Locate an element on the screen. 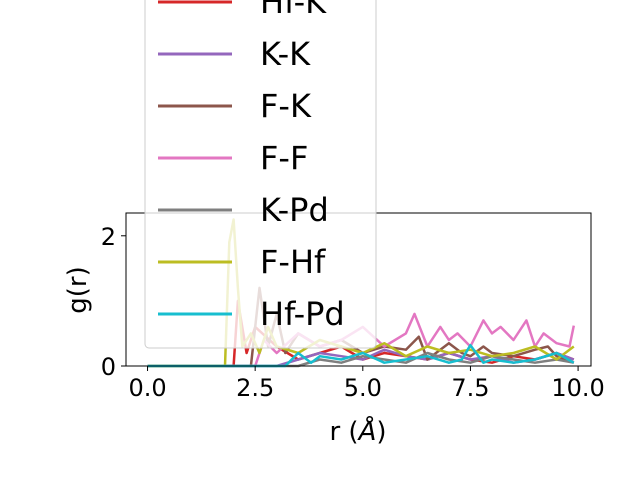  legend-label-k-k: K-K is located at coordinates (285, 54).